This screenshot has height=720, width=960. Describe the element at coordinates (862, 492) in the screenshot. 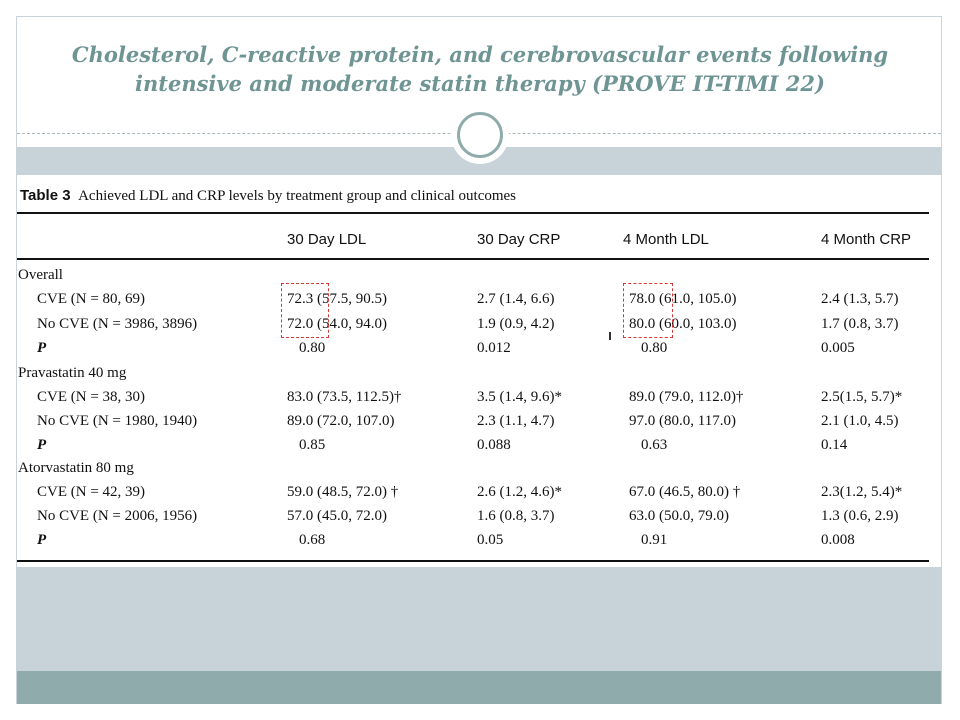

I see `table-cell: 2.3(1.2, 5.4)*` at that location.